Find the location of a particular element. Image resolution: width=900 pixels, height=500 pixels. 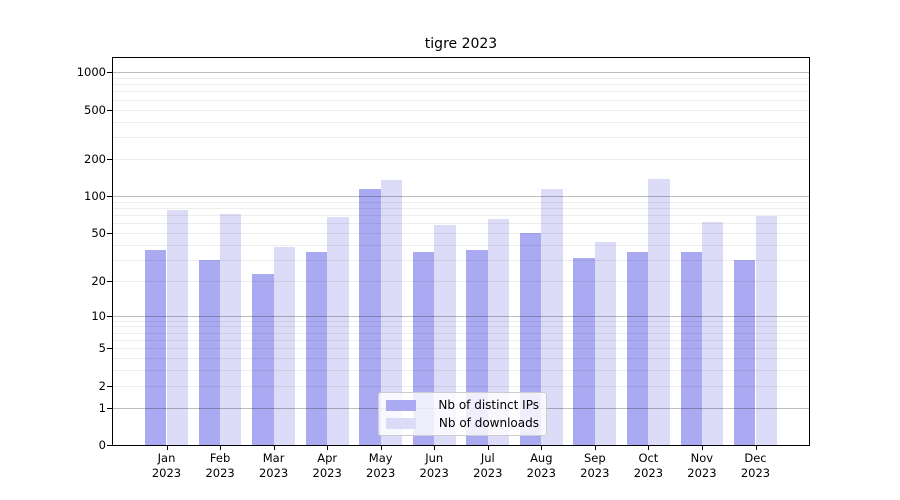

x-tick-mark-may is located at coordinates (381, 448).